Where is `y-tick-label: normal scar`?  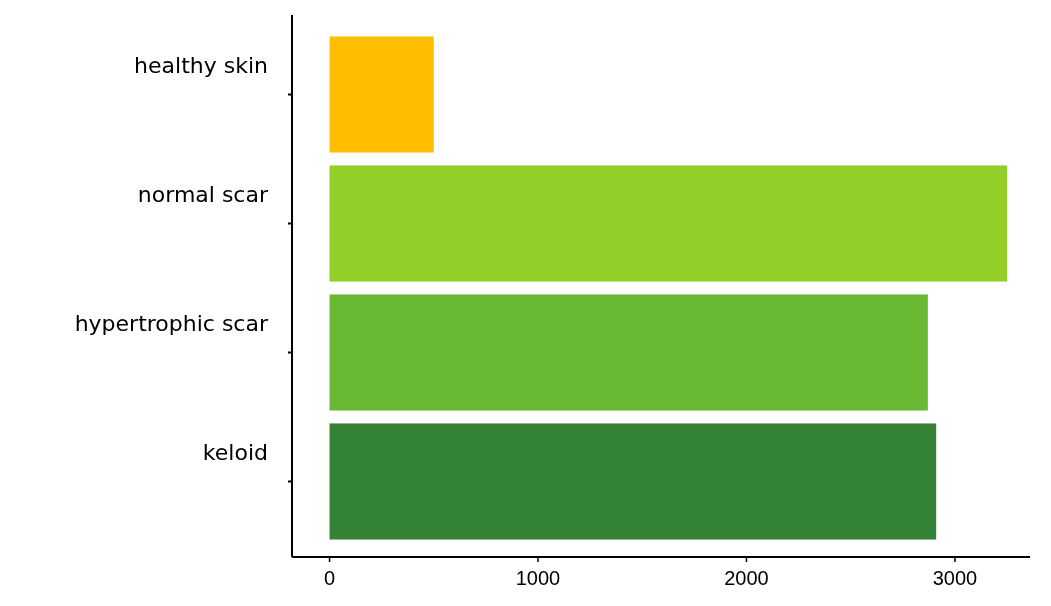
y-tick-label: normal scar is located at coordinates (203, 194).